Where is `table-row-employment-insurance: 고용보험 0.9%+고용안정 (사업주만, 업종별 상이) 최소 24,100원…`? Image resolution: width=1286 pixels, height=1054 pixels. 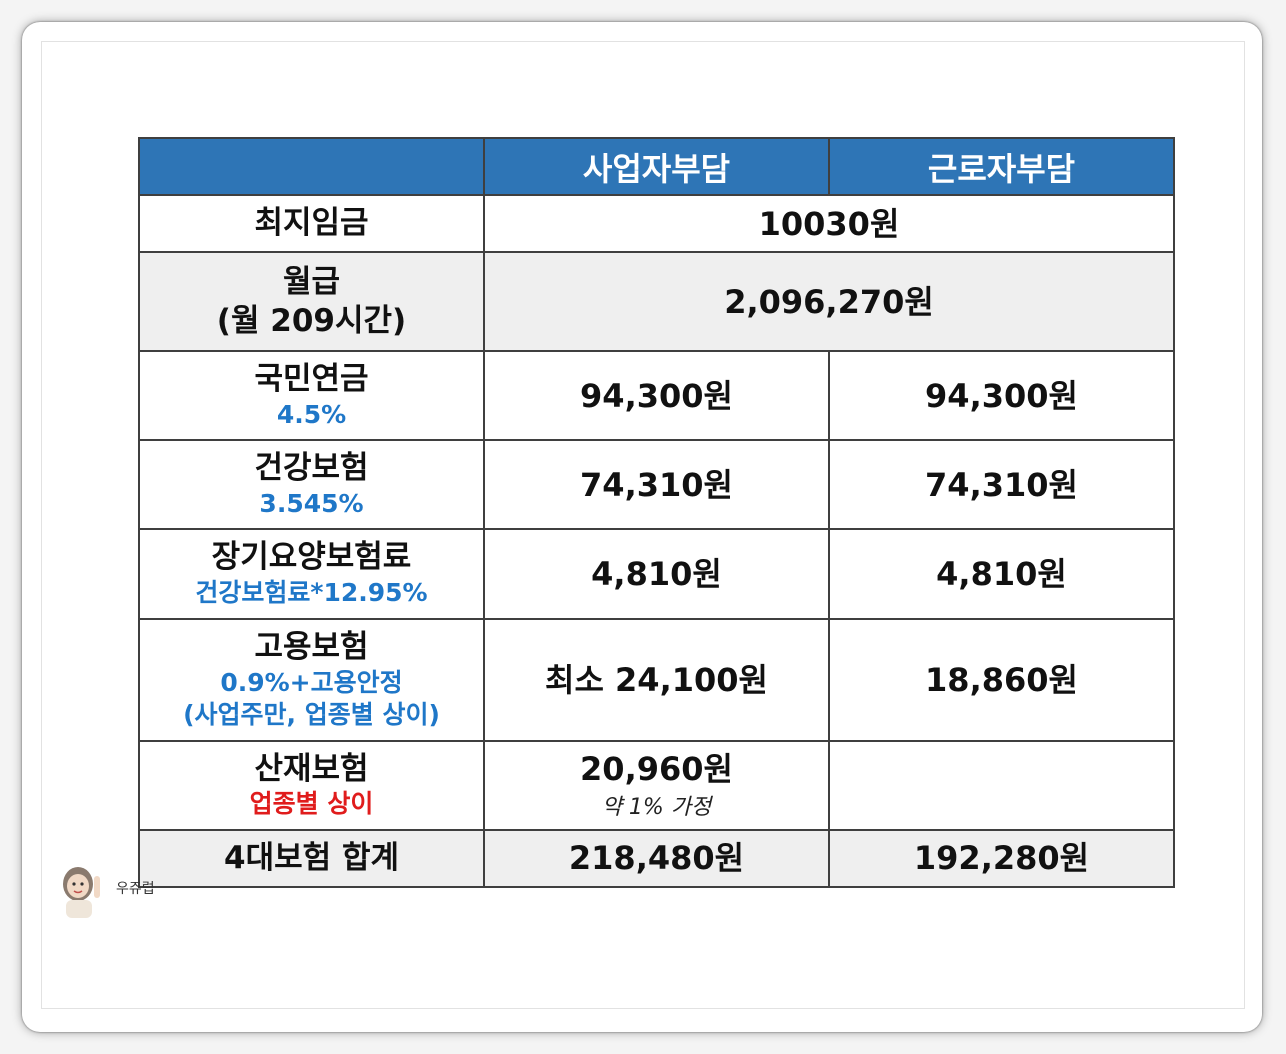
table-row-employment-insurance: 고용보험 0.9%+고용안정 (사업주만, 업종별 상이) 최소 24,100원… is located at coordinates (656, 679).